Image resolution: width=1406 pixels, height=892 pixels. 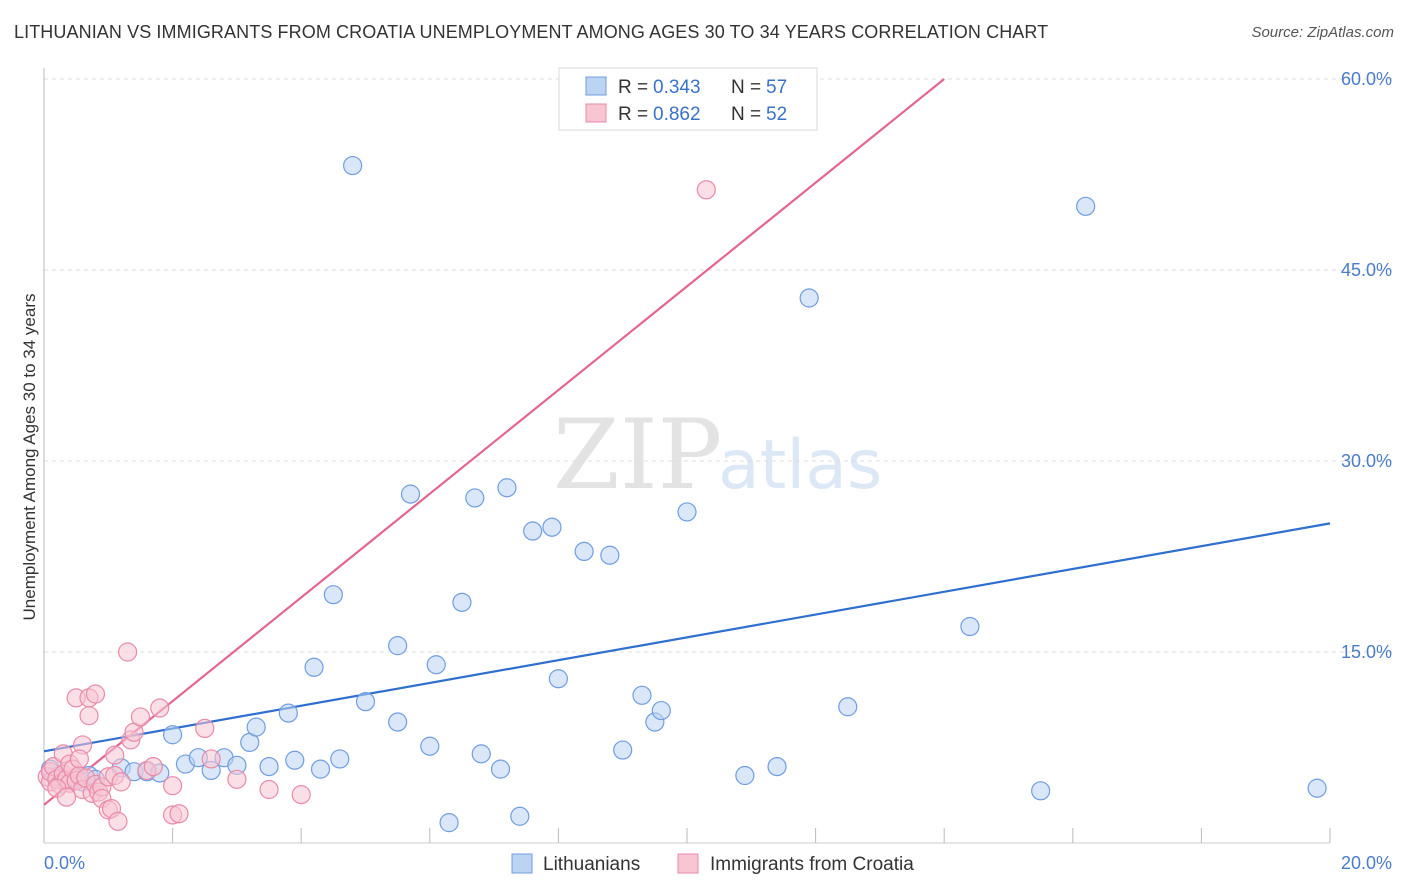 I want to click on legend-n-label-2: N =, so click(x=746, y=114).